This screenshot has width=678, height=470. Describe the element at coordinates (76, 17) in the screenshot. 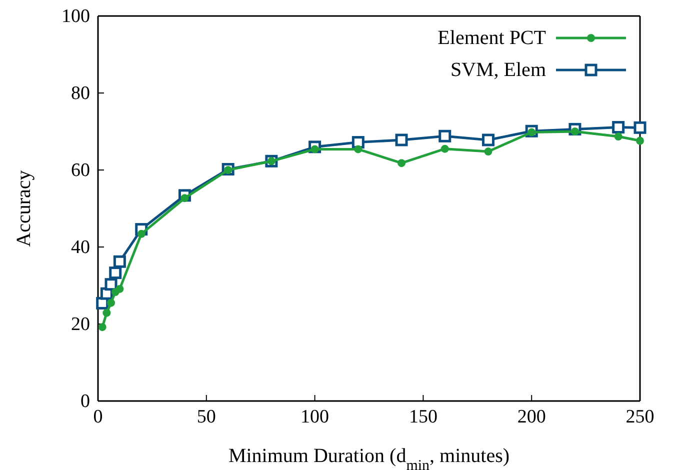

I see `y-tick-label: 100` at that location.